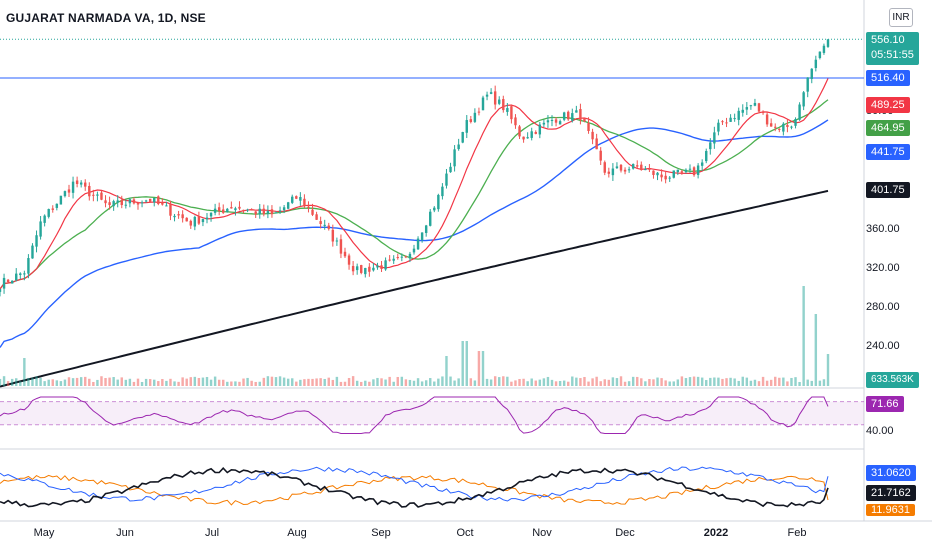 The height and width of the screenshot is (550, 932). I want to click on ma-red-tag: 489.25, so click(888, 105).